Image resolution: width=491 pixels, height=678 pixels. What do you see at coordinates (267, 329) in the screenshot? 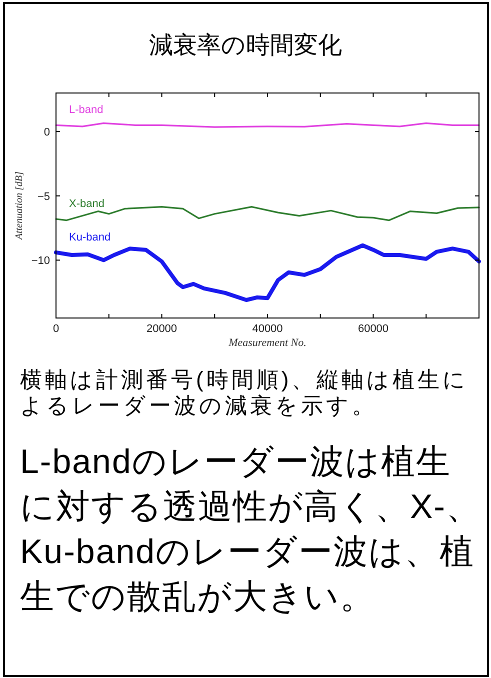
I see `x-tick-label: 40000` at bounding box center [267, 329].